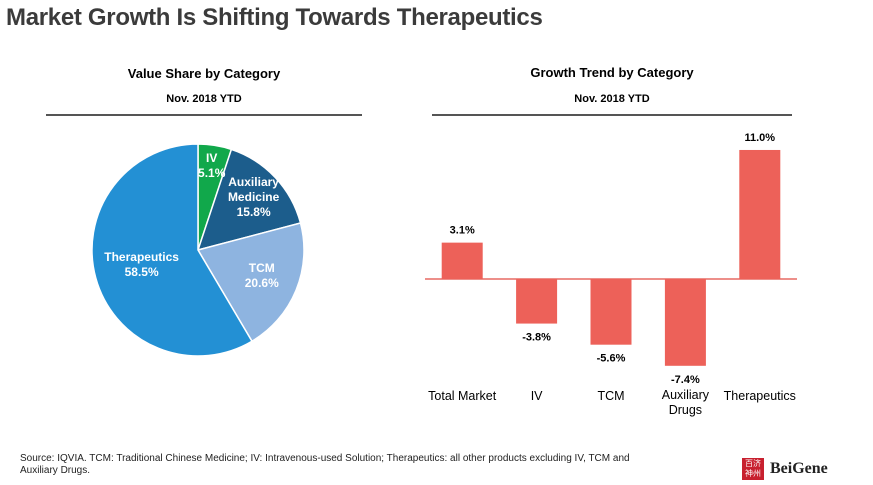 This screenshot has height=485, width=873. I want to click on bar-therapeutics, so click(760, 214).